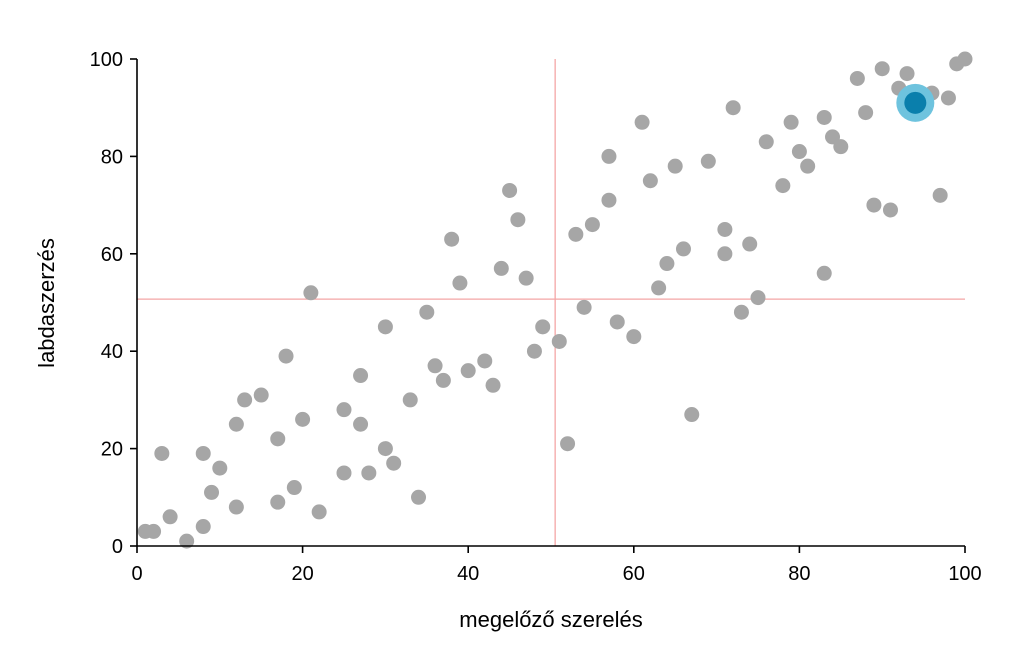  Describe the element at coordinates (112, 450) in the screenshot. I see `y-tick-label: 20` at that location.